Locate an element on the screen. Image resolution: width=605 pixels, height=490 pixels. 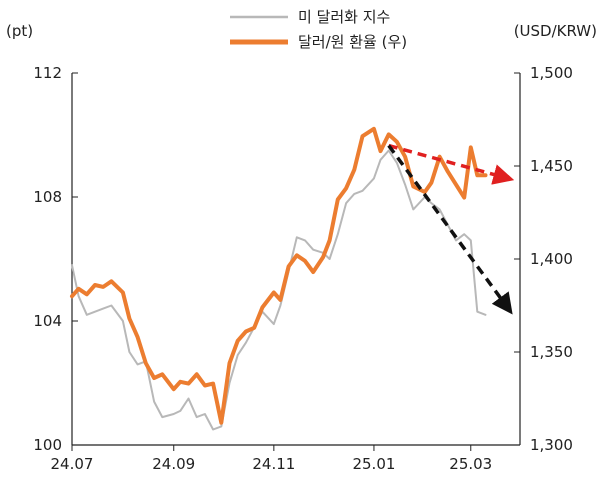
right-axis-unit: (USD/KRW) is located at coordinates (555, 31).